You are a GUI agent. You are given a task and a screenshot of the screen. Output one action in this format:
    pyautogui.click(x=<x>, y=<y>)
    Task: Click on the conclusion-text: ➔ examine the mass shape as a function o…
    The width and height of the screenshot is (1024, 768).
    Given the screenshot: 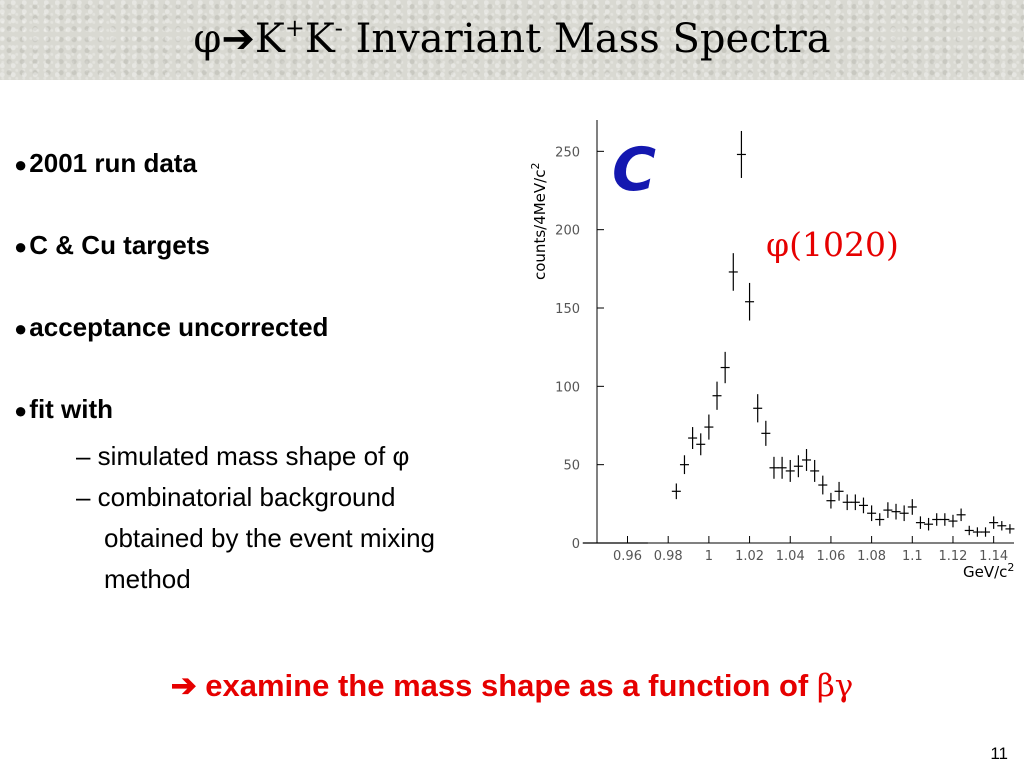 What is the action you would take?
    pyautogui.click(x=512, y=686)
    